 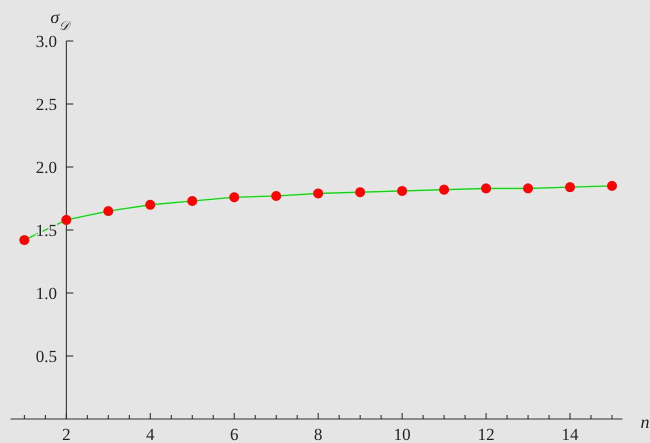 I want to click on x-tick-label: 8, so click(x=318, y=434).